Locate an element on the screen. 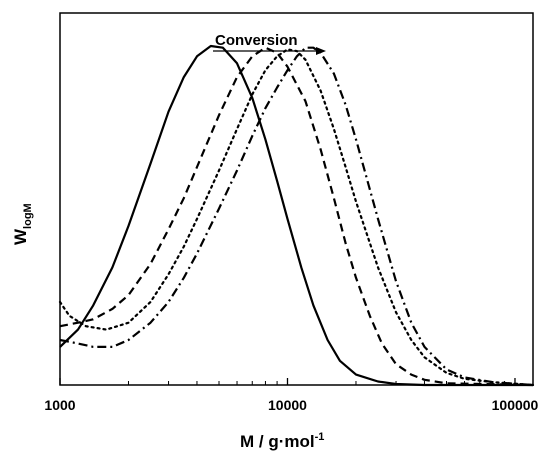  x-axis-title-main: M / g·mol is located at coordinates (277, 441).